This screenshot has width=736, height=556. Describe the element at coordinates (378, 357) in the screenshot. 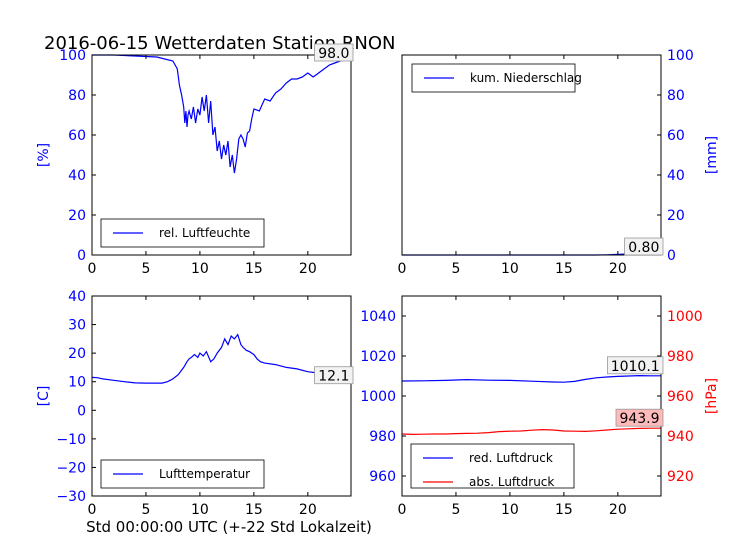

I see `y-tick-label: 1020` at that location.